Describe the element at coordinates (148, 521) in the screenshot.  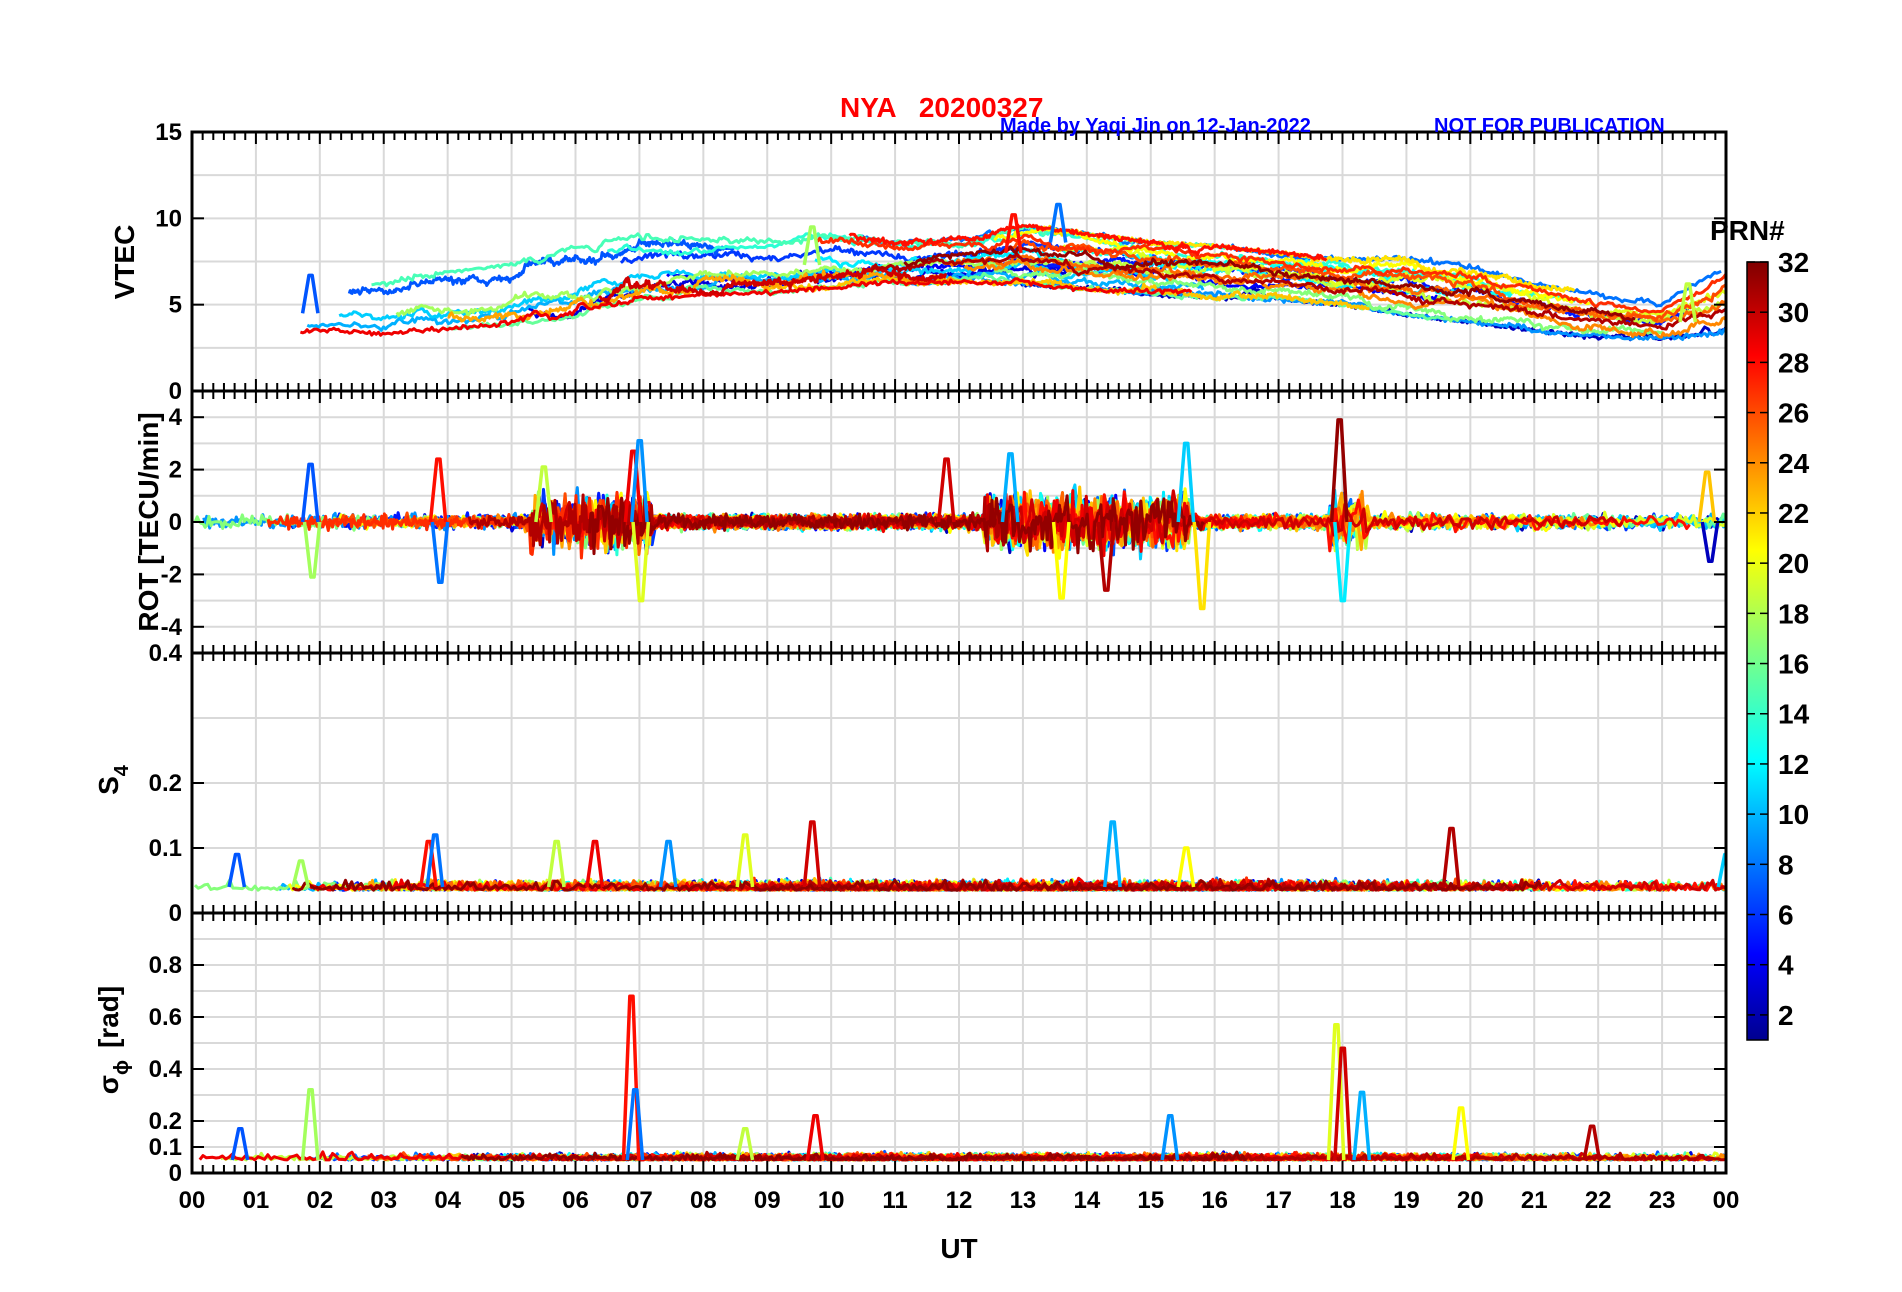
I see `rot-axis-label: ROT [TECU/min]` at that location.